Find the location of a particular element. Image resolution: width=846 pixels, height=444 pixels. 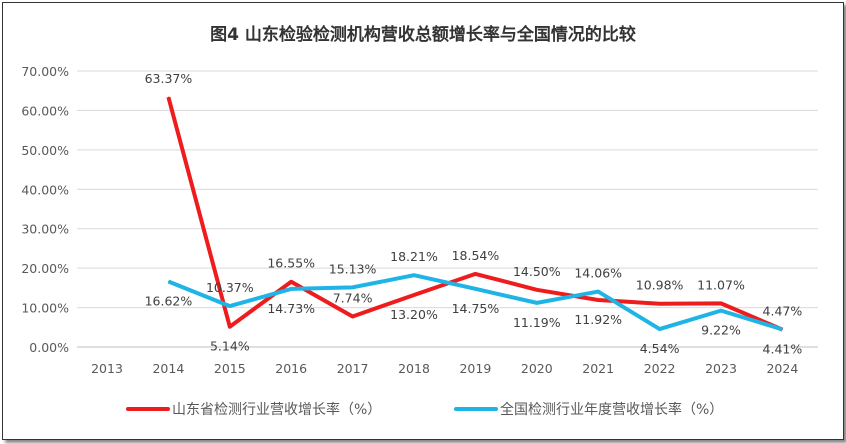

data-label: 10.37% is located at coordinates (230, 287).